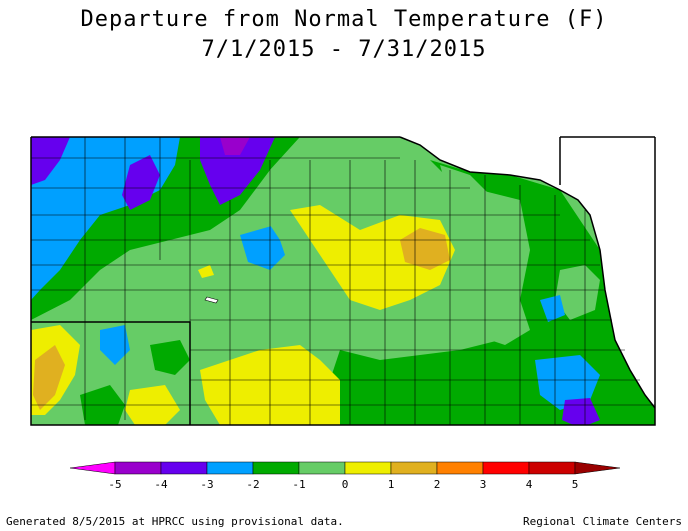 Image resolution: width=688 pixels, height=531 pixels. What do you see at coordinates (529, 484) in the screenshot?
I see `legend-tick-label: 4` at bounding box center [529, 484].